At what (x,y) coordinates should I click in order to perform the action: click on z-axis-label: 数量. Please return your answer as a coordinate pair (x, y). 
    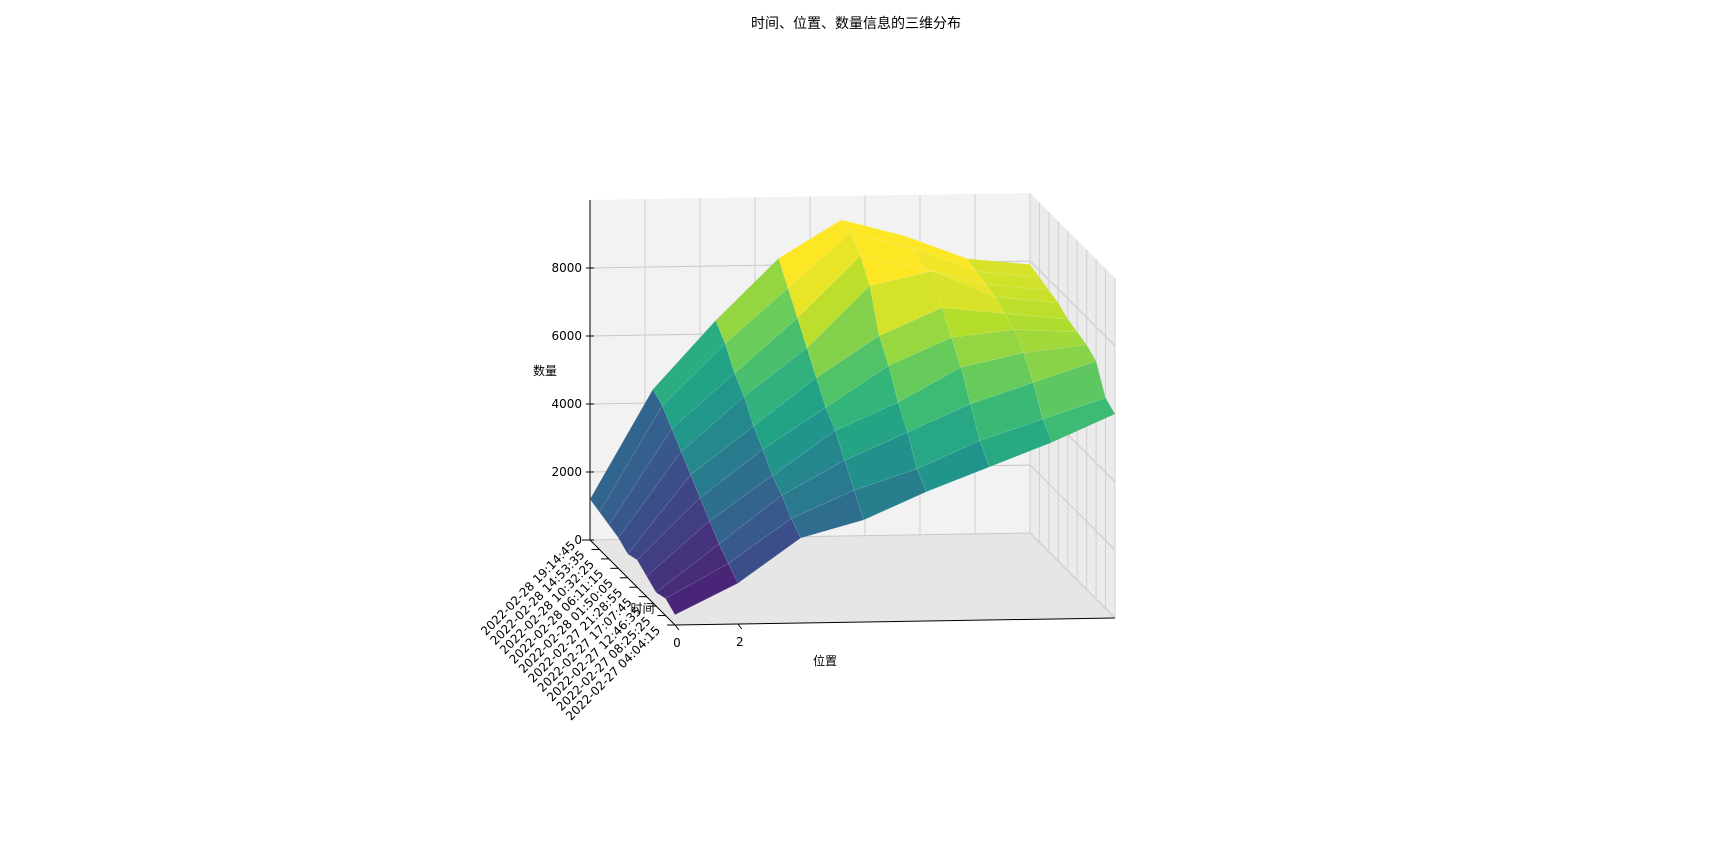
    Looking at the image, I should click on (545, 370).